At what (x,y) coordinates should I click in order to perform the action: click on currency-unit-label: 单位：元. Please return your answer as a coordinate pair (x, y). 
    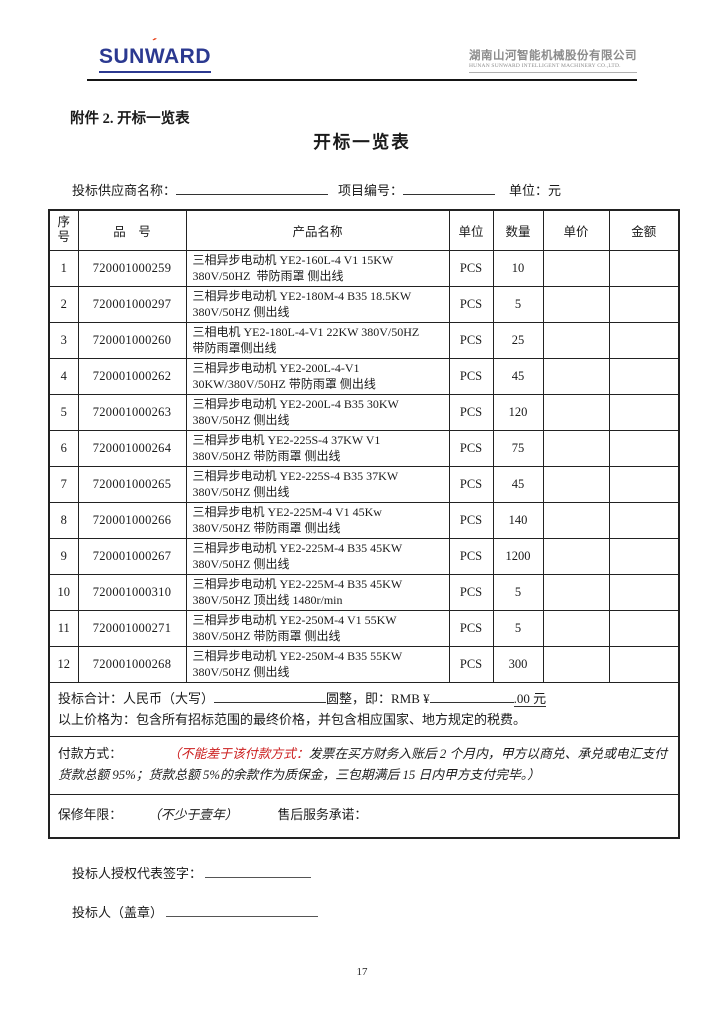
    Looking at the image, I should click on (535, 190).